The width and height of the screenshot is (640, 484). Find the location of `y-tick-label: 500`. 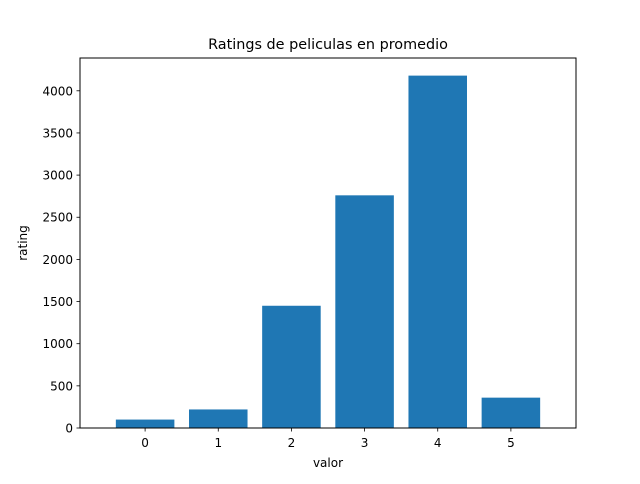

y-tick-label: 500 is located at coordinates (61, 386).